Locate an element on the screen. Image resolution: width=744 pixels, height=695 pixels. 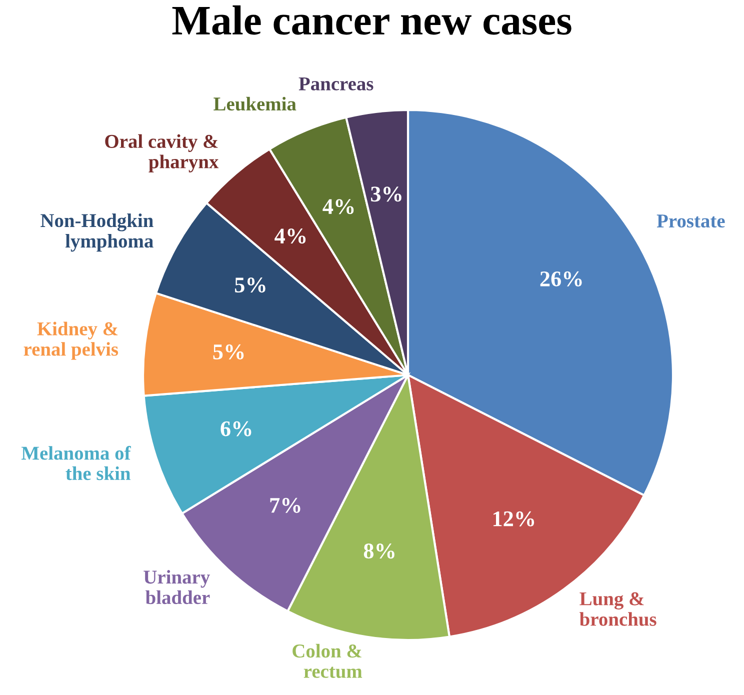
chart-title: Male cancer new cases is located at coordinates (372, 20).